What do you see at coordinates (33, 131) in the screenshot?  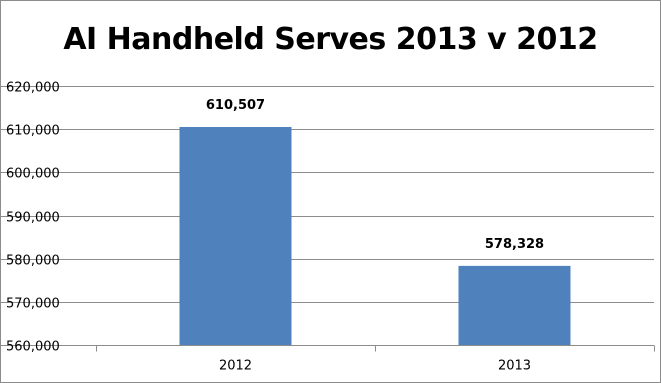 I see `y-tick-label: 610,000` at bounding box center [33, 131].